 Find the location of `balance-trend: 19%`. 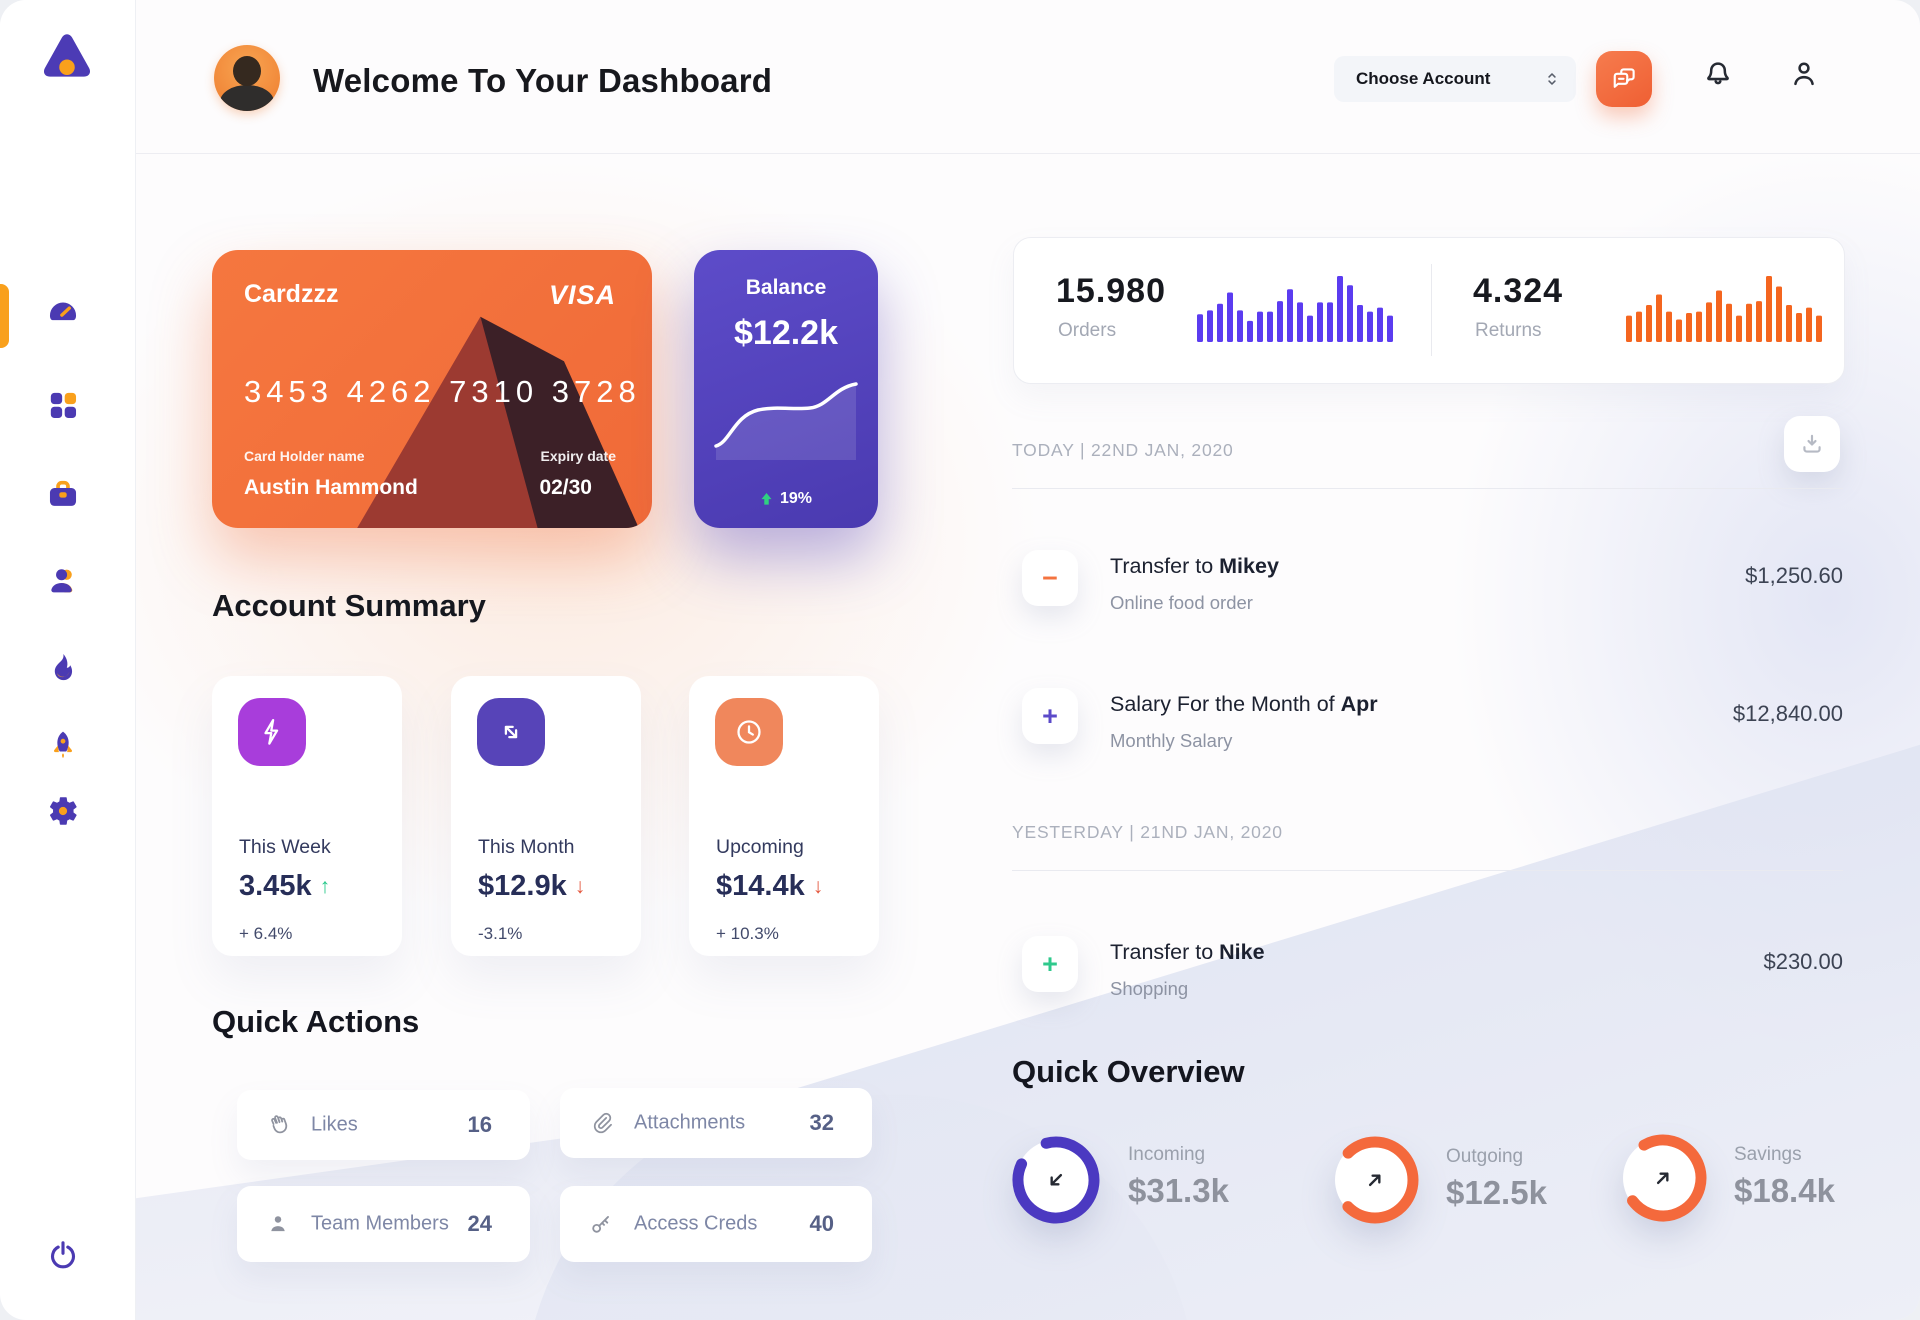

balance-trend: 19% is located at coordinates (786, 499).